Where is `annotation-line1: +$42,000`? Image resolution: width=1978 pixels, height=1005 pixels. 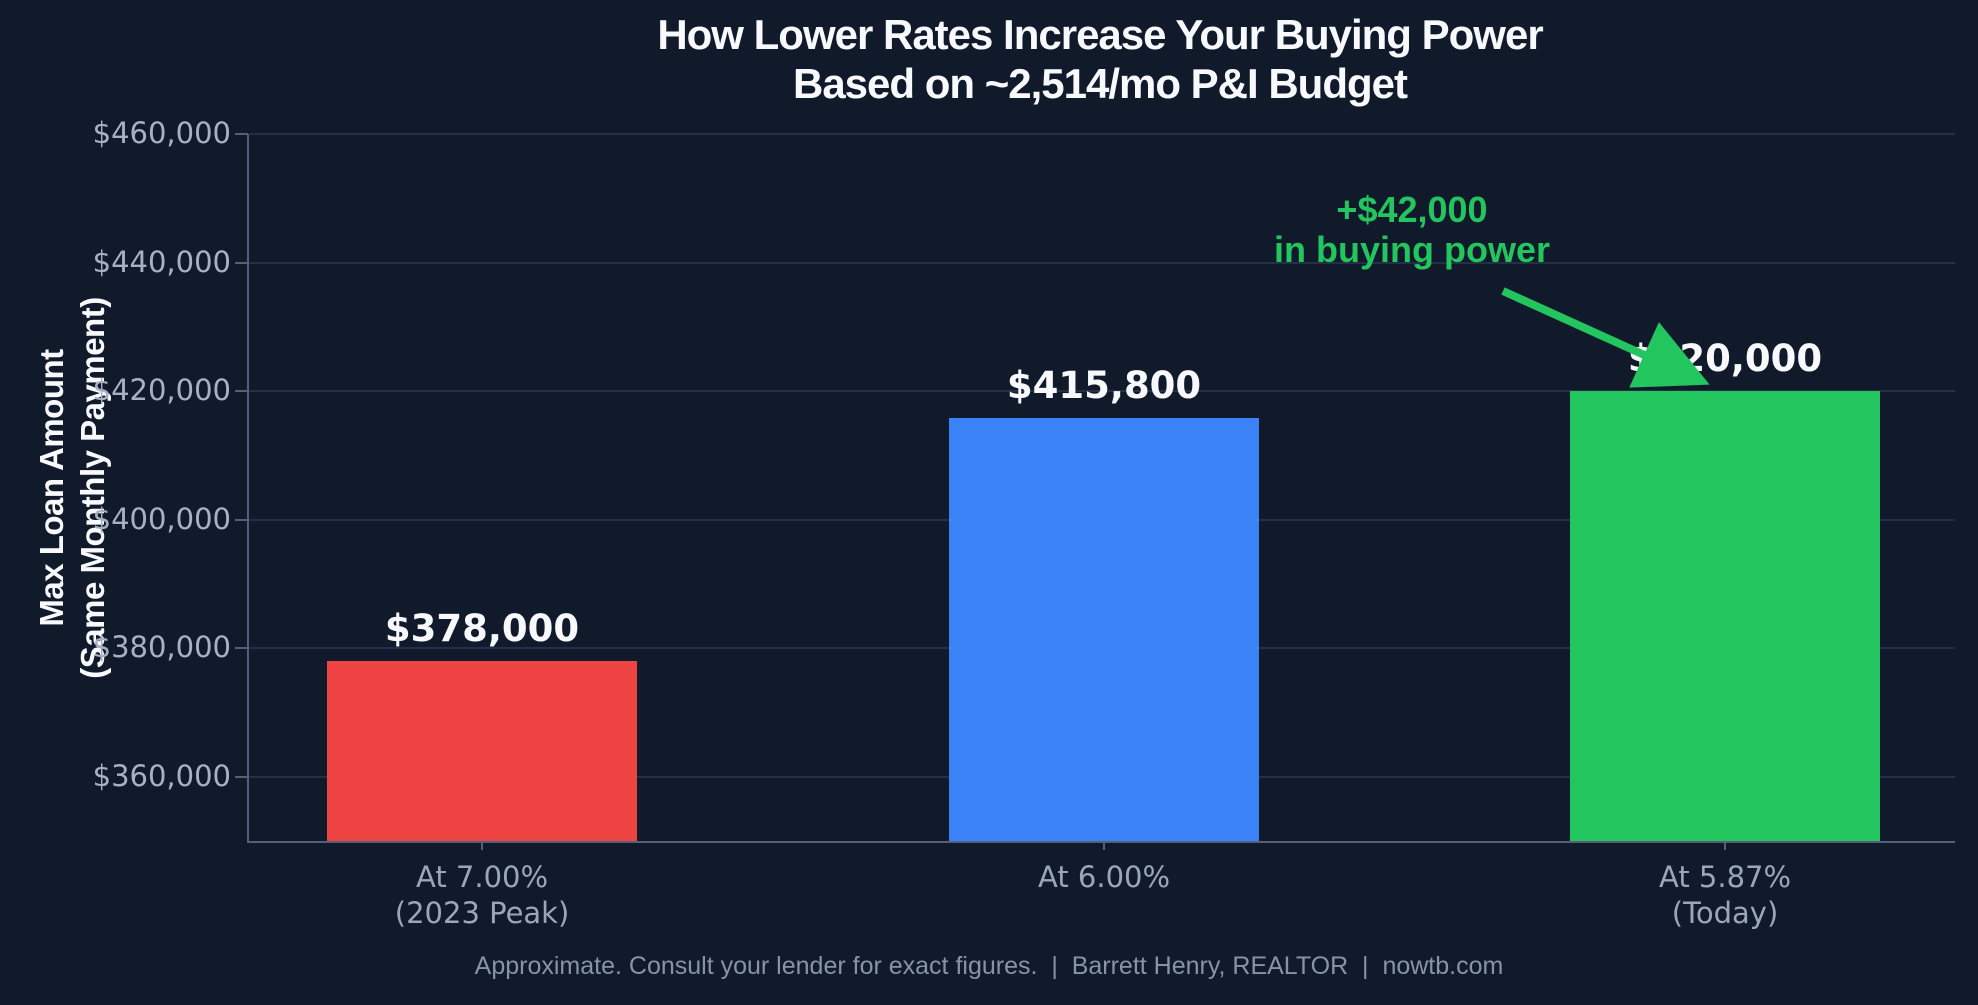 annotation-line1: +$42,000 is located at coordinates (1412, 209).